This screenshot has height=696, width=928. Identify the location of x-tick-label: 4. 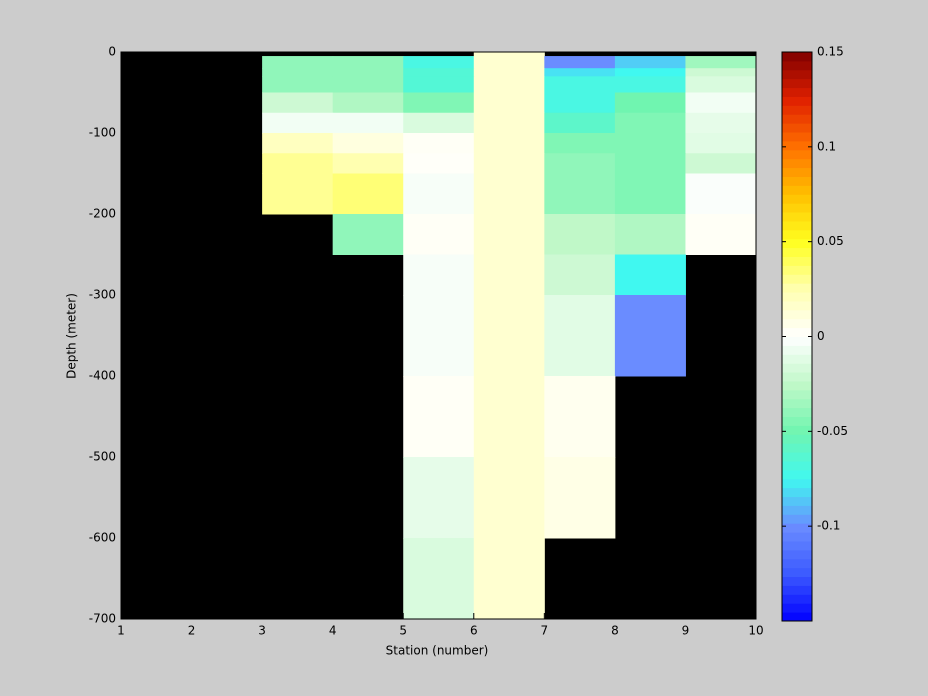
(333, 631).